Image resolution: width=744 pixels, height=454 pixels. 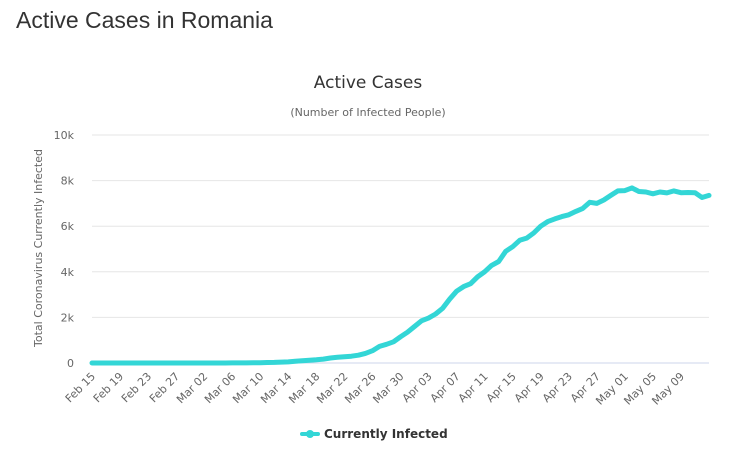 I want to click on chart-title: Active Cases, so click(x=368, y=83).